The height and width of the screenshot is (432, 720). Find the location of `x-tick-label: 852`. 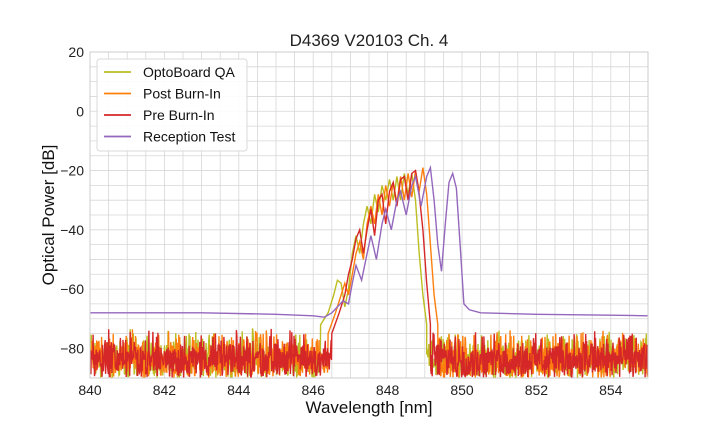

x-tick-label: 852 is located at coordinates (537, 390).